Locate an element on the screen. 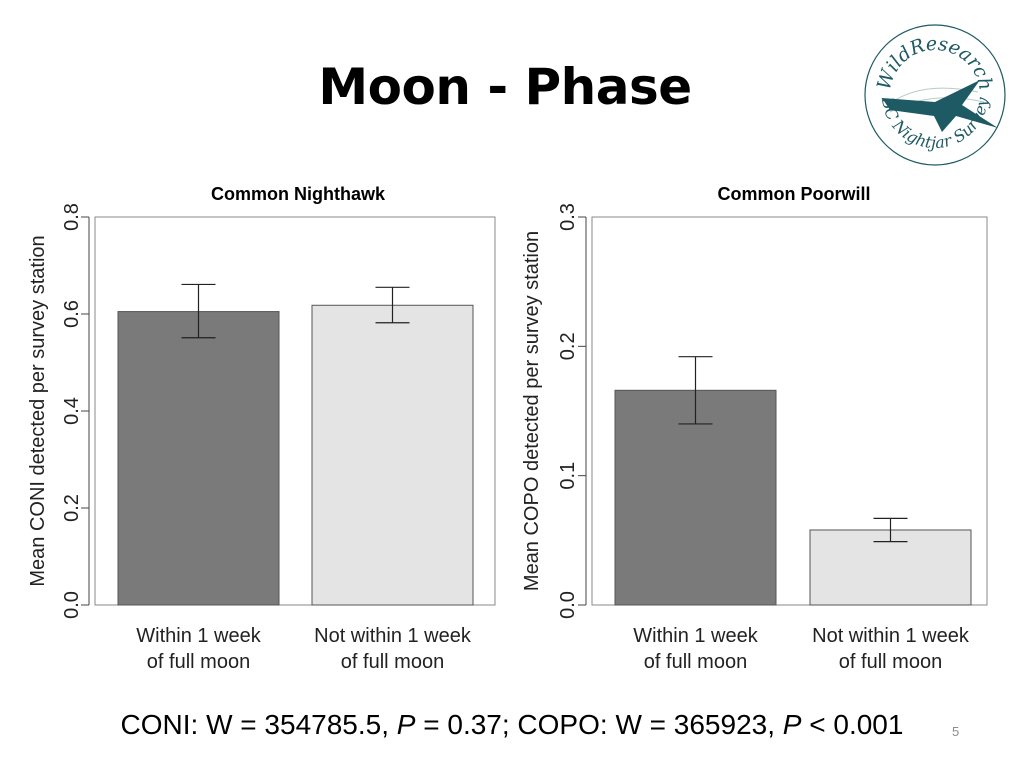  y-axis-label-right: Mean COPO detected per survey station is located at coordinates (532, 411).